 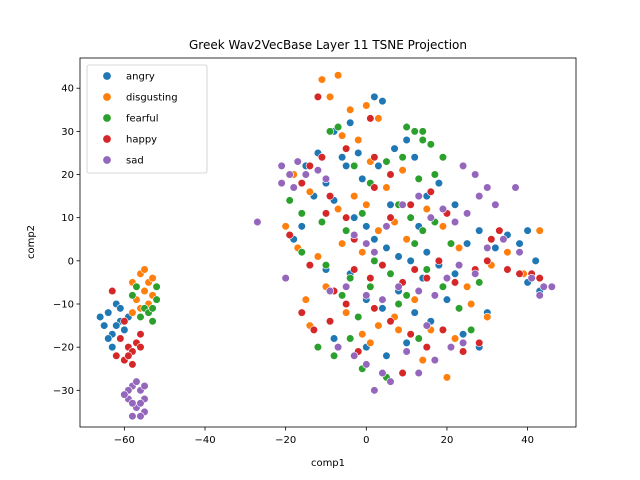 What do you see at coordinates (63, 305) in the screenshot?
I see `y-tick-label-2: −10` at bounding box center [63, 305].